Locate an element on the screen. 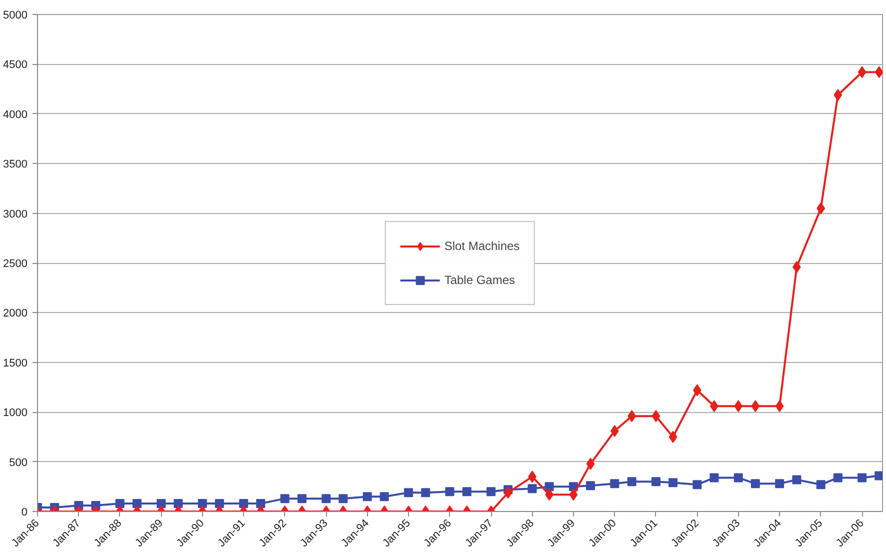  y-tick-label: 0 is located at coordinates (24, 512).